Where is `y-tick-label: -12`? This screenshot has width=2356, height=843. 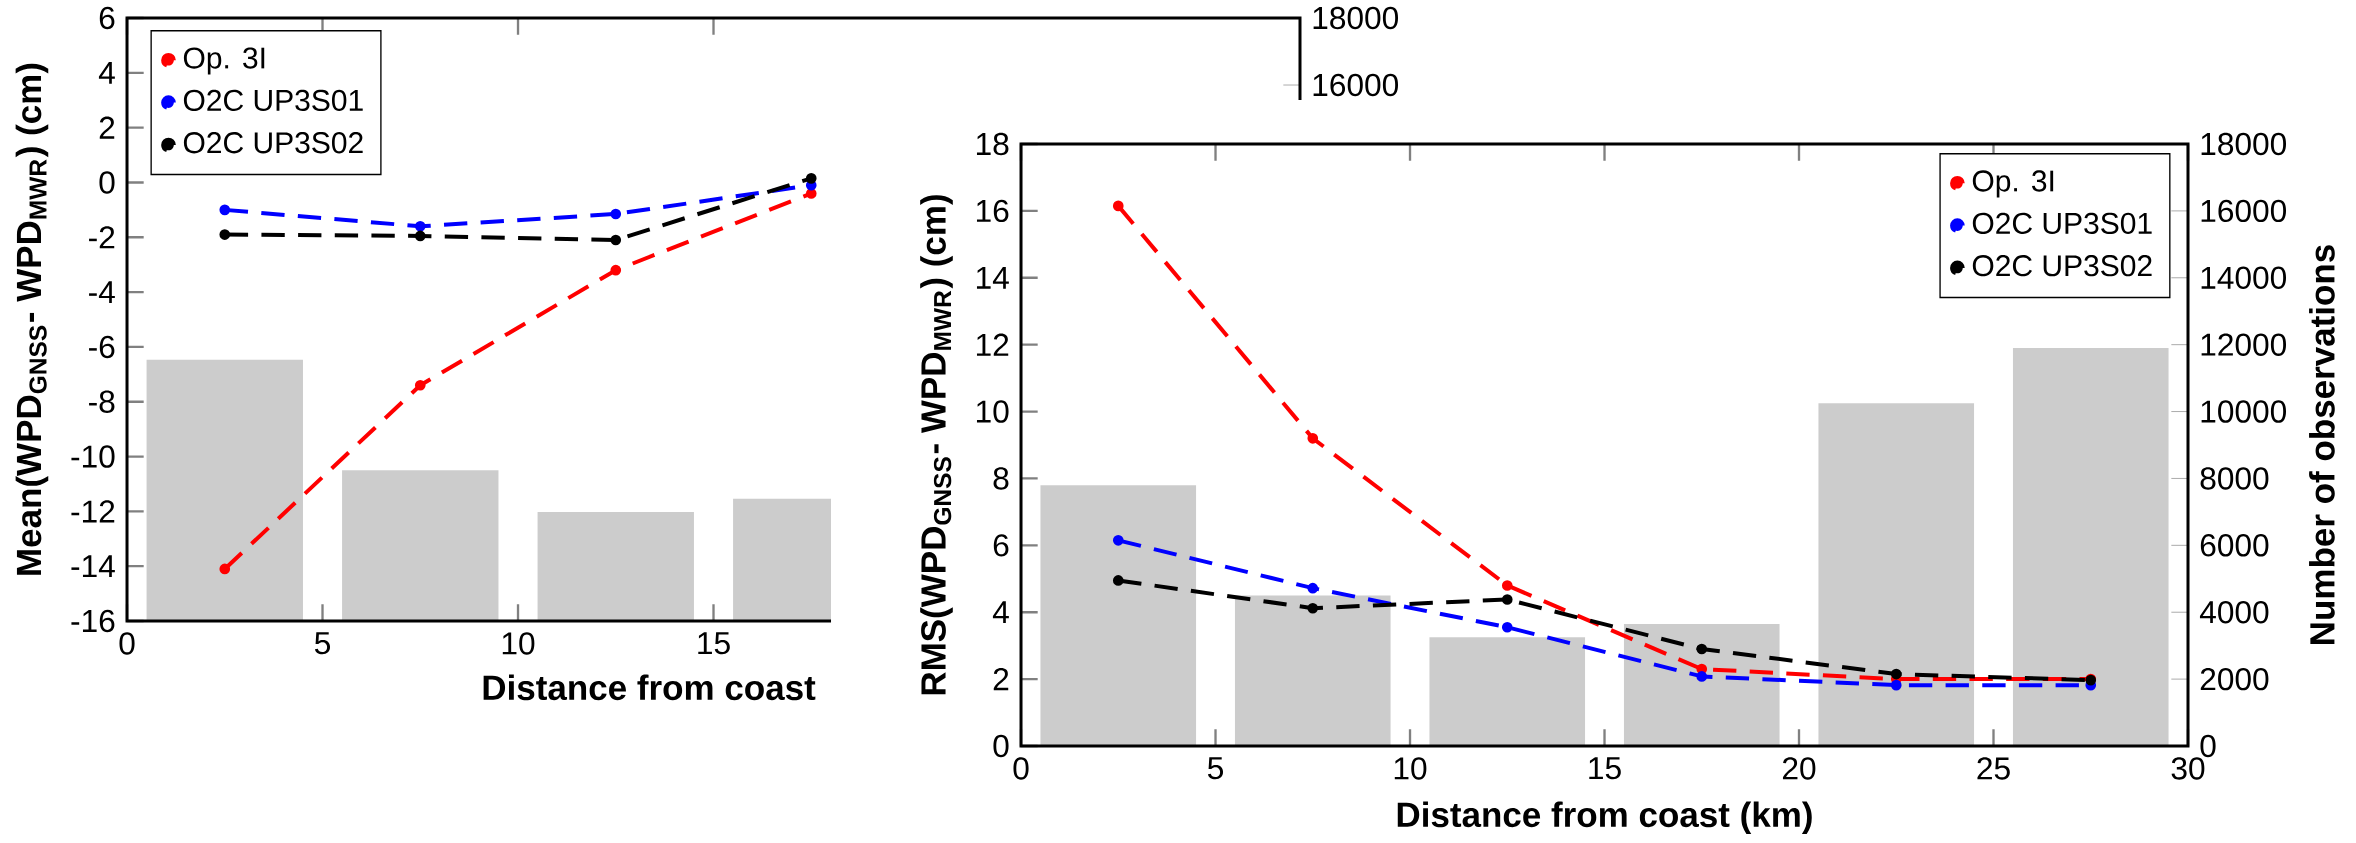
y-tick-label: -12 is located at coordinates (93, 511).